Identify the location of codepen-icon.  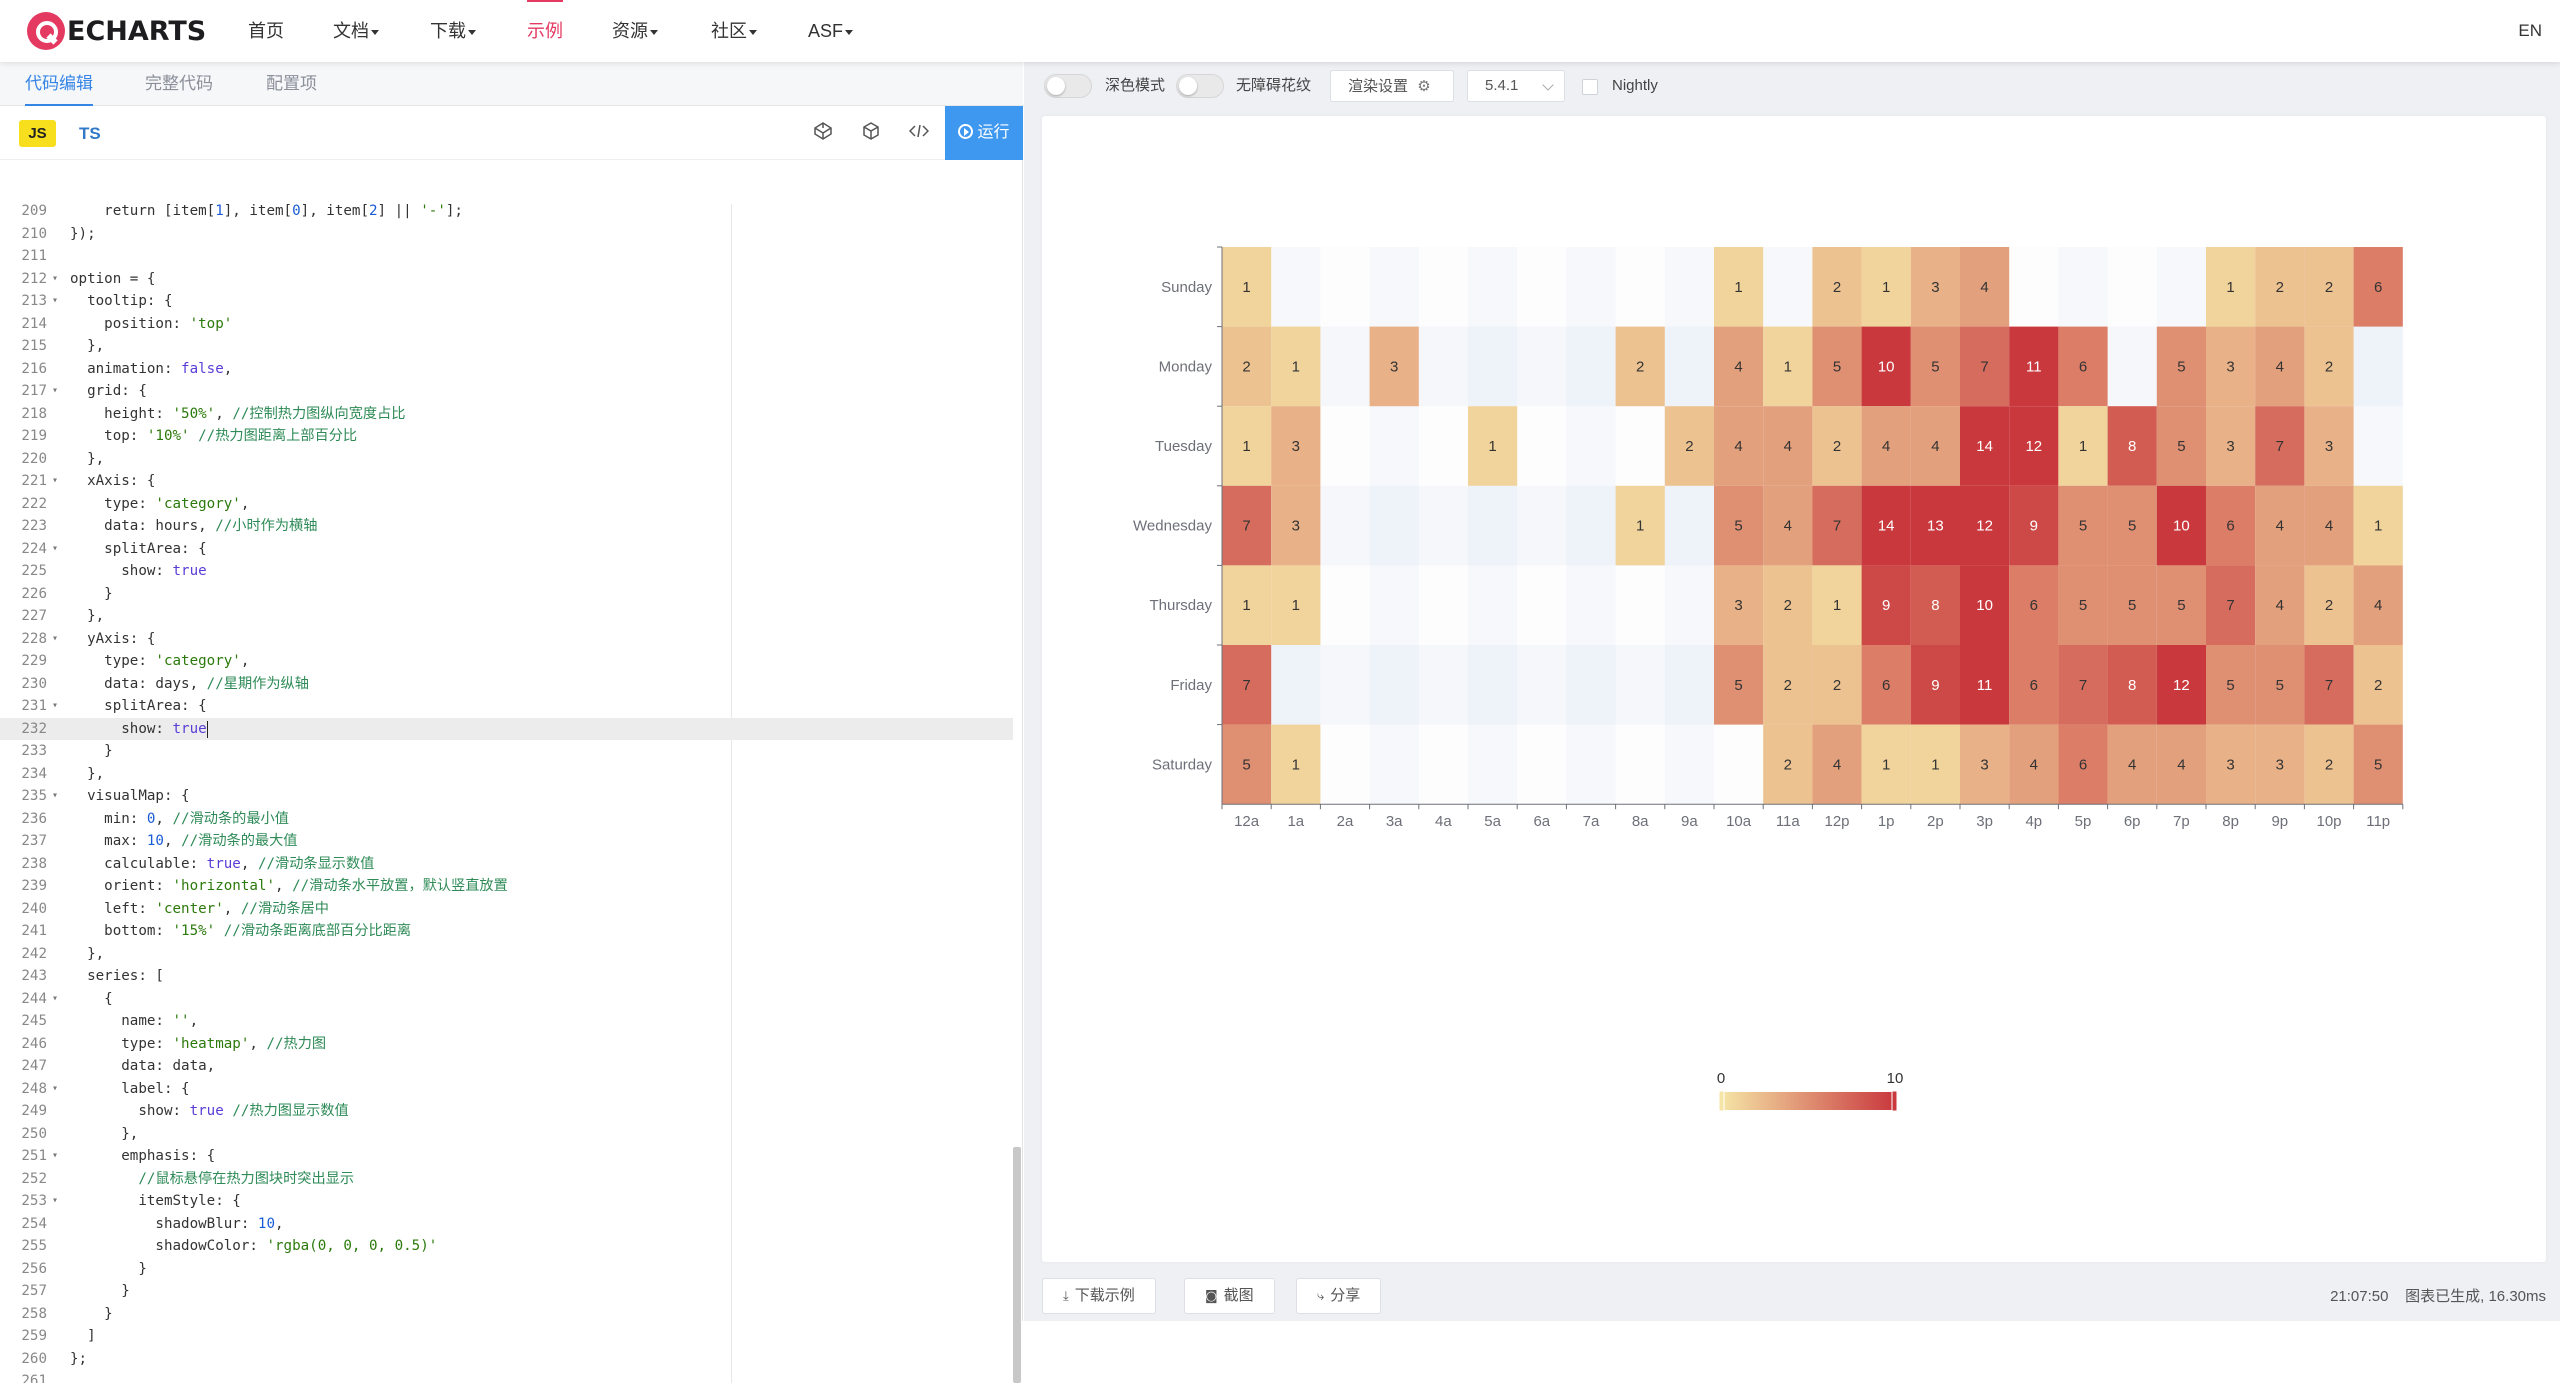
(823, 133).